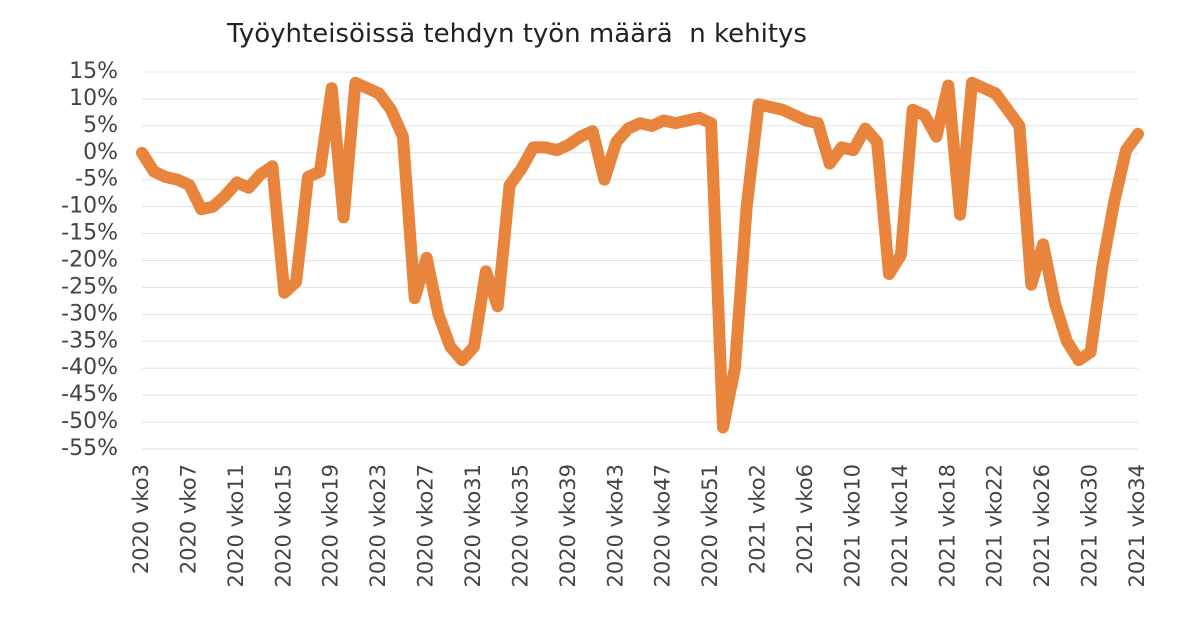 Image resolution: width=1200 pixels, height=628 pixels. Describe the element at coordinates (89, 394) in the screenshot. I see `y-tick-label: -45%` at that location.